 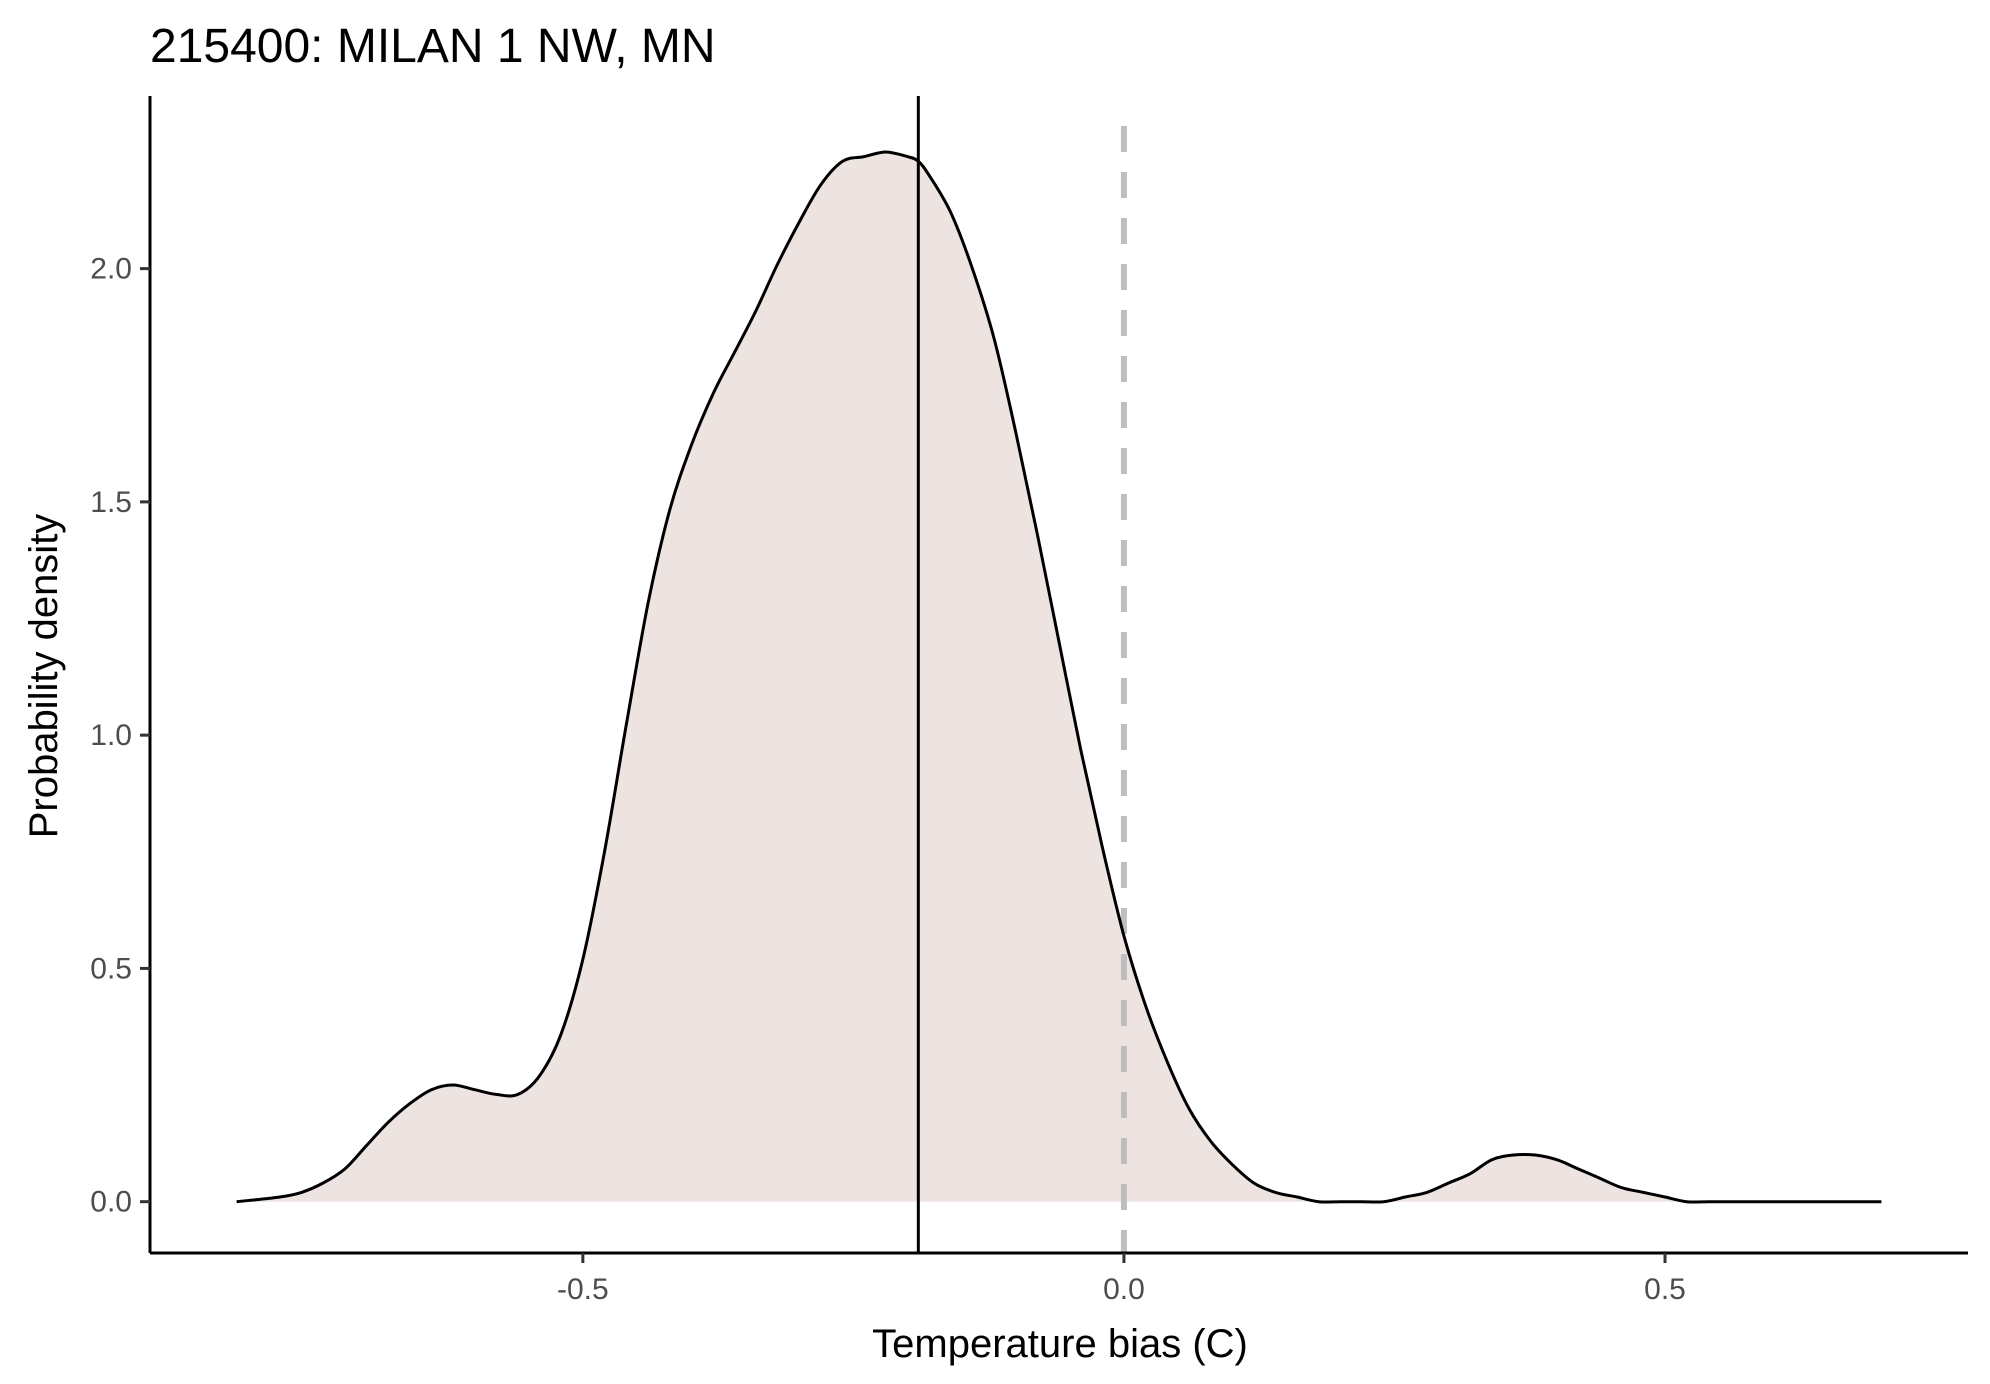 I want to click on y-tick-label: 1.0, so click(x=111, y=735).